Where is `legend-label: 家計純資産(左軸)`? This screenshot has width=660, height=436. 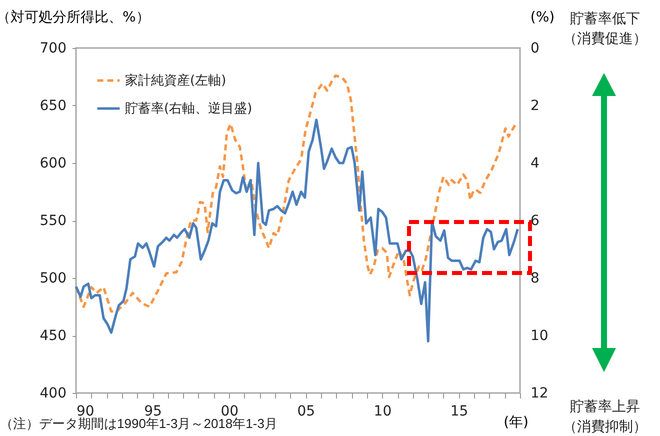 legend-label: 家計純資産(左軸) is located at coordinates (175, 80).